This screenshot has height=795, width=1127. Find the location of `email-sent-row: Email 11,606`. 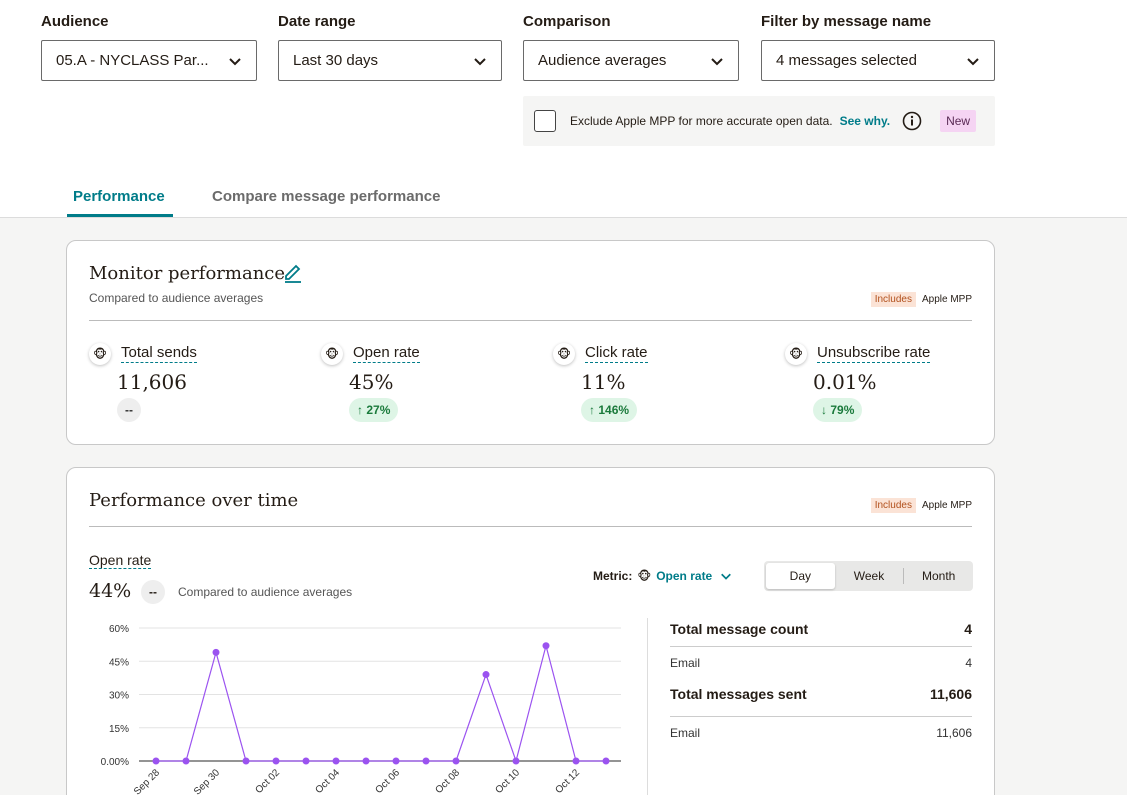

email-sent-row: Email 11,606 is located at coordinates (821, 733).